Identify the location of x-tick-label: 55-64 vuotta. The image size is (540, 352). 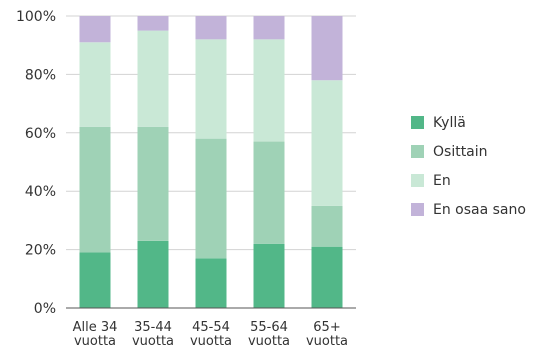
(269, 334).